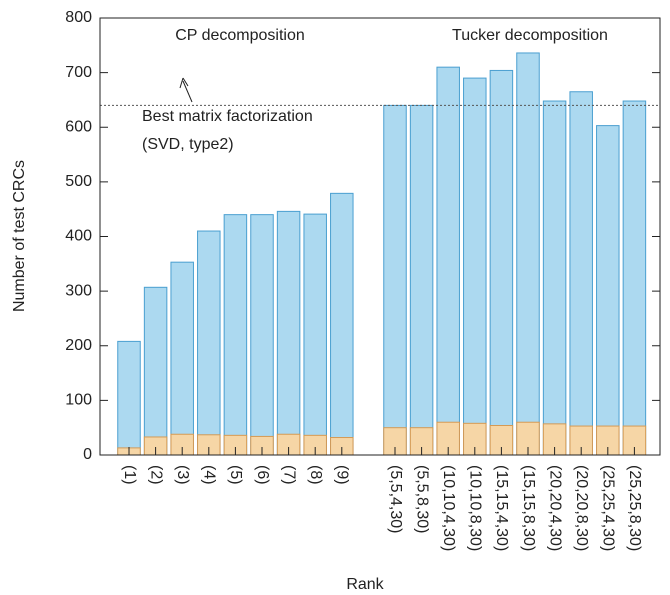 This screenshot has height=595, width=670. I want to click on x-tick-label: (15,15,8,30), so click(528, 508).